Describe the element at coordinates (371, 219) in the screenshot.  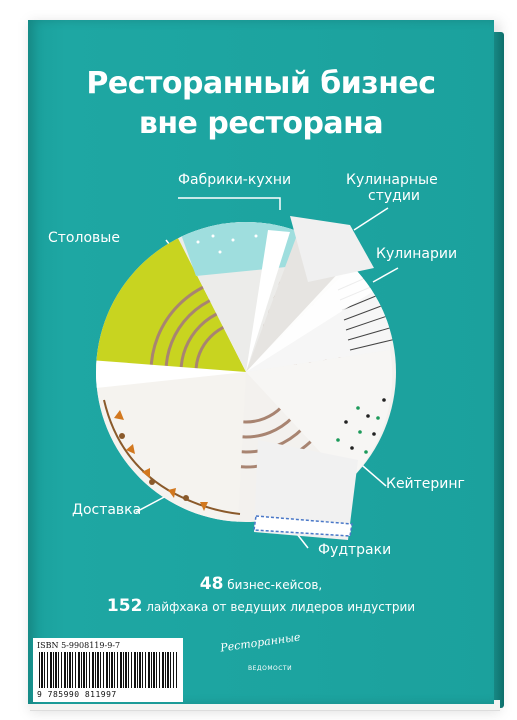
I see `leader-line-studii` at that location.